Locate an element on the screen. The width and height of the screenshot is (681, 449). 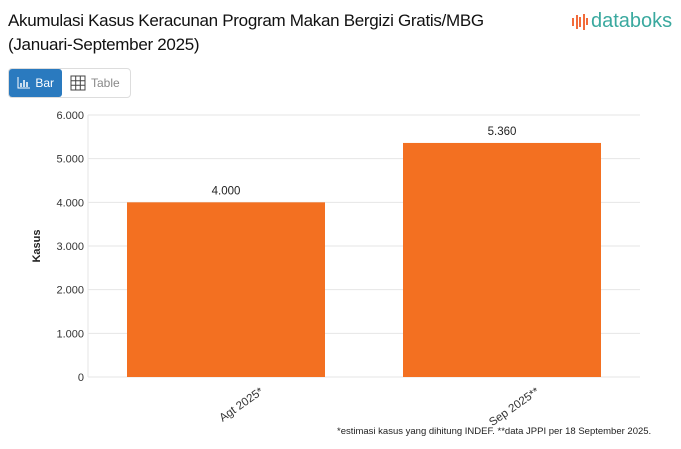
logo-text: databoks is located at coordinates (632, 21).